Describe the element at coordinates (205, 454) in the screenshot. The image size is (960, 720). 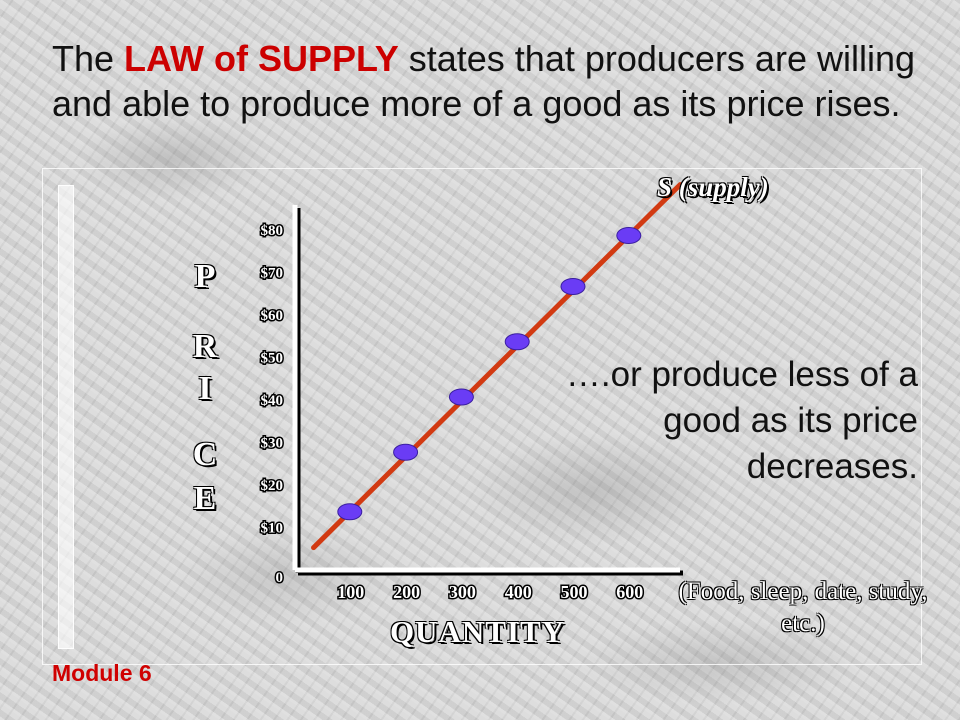
I see `ylabel-letter-c: C` at that location.